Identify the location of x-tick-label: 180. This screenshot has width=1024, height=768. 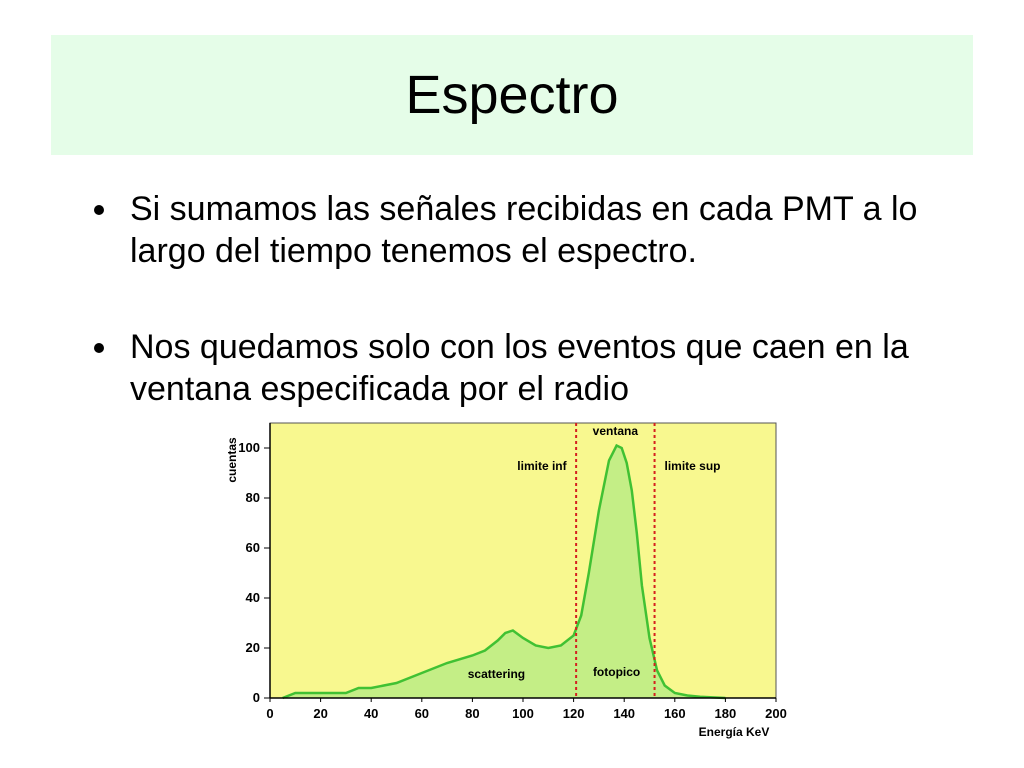
(726, 713).